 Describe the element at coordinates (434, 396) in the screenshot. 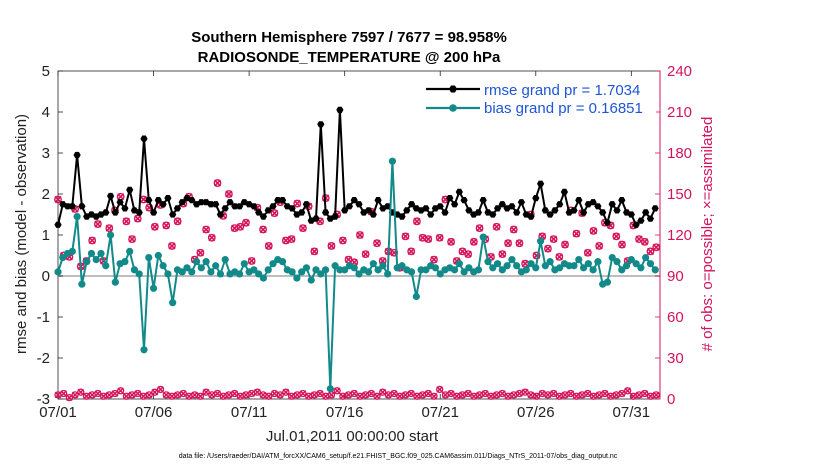

I see `obs-possible-low-marker` at that location.